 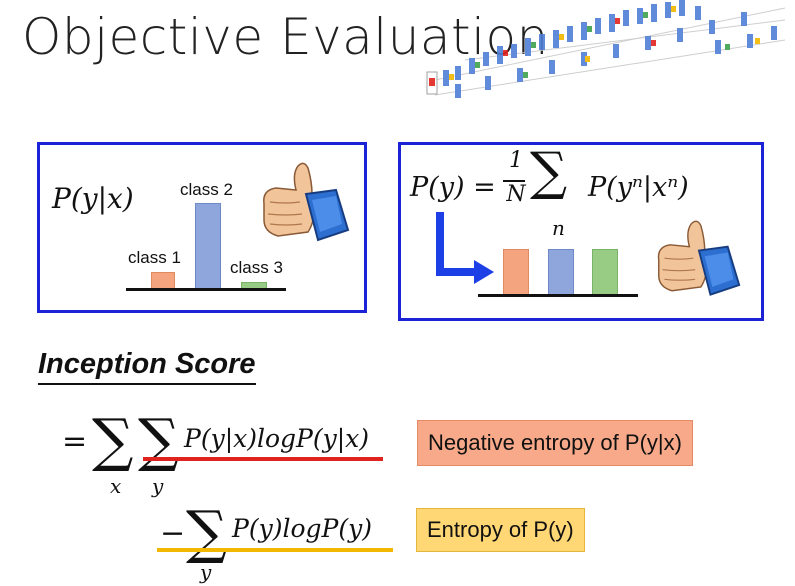 What do you see at coordinates (207, 532) in the screenshot?
I see `sum-over-y2-symbol: ∑` at bounding box center [207, 532].